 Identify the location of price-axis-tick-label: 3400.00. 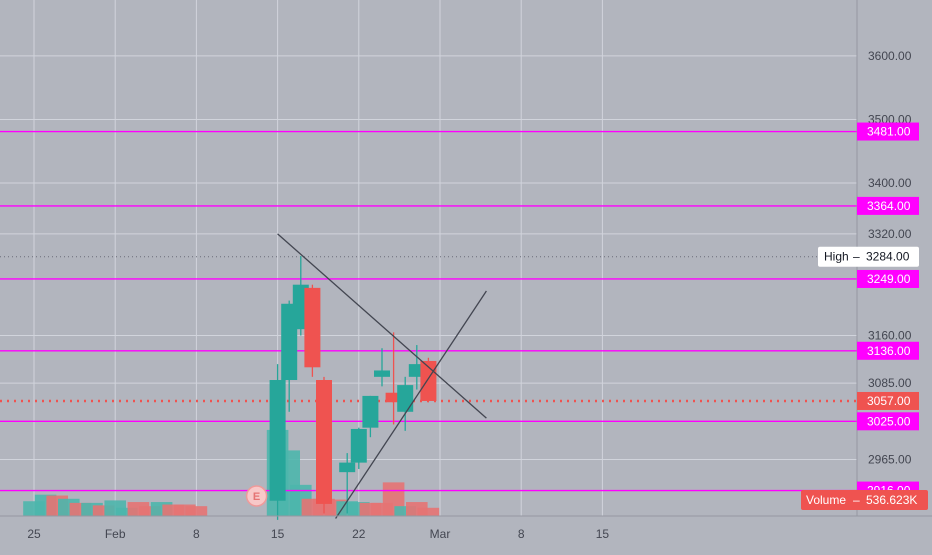
(890, 183).